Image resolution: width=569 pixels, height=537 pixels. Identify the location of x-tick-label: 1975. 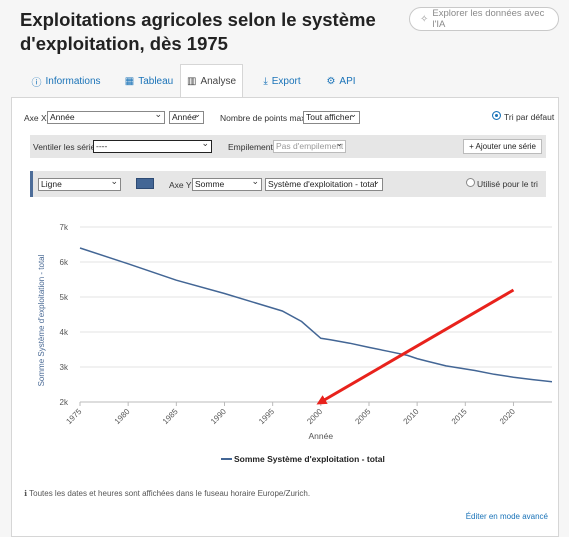
(73, 416).